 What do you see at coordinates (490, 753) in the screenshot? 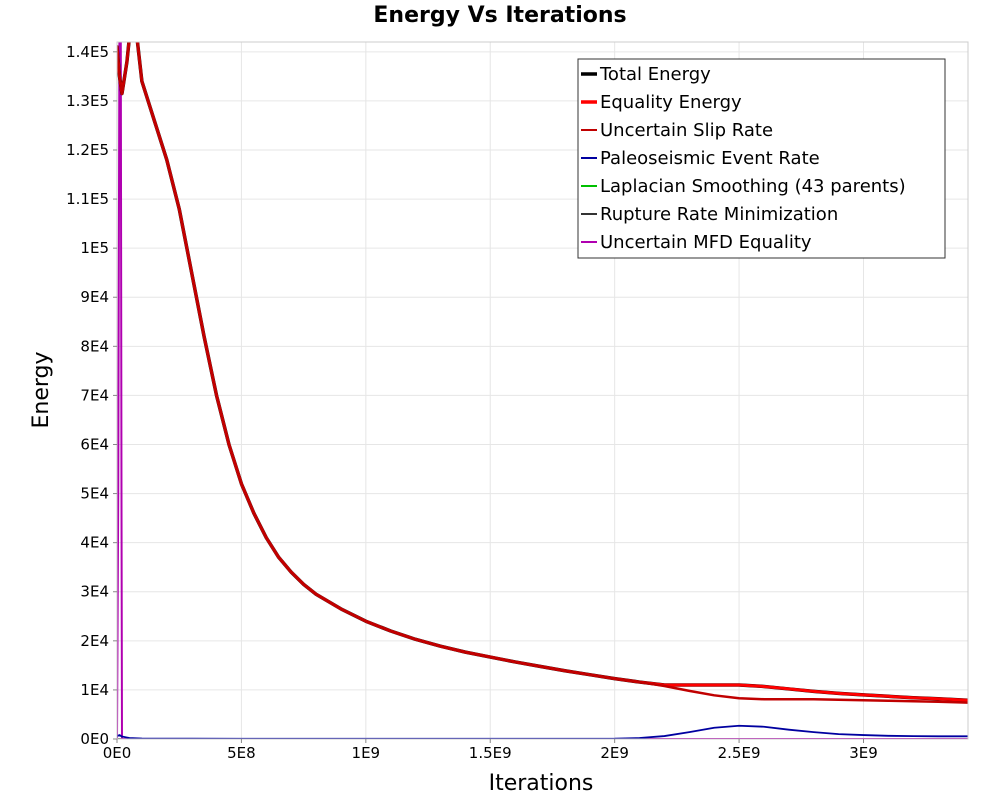
I see `x-tick-label: 1.5E9` at bounding box center [490, 753].